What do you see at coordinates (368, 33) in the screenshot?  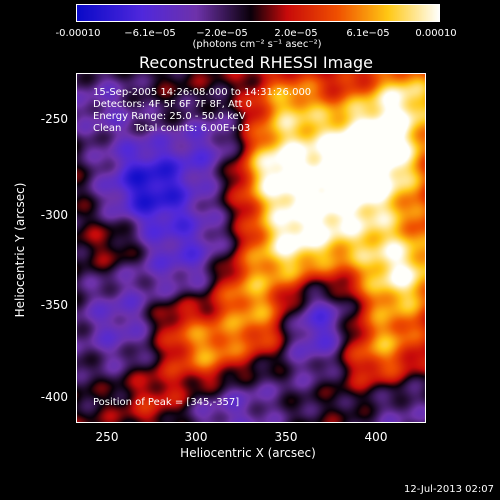 I see `colorbar-tick: 6.1e−05` at bounding box center [368, 33].